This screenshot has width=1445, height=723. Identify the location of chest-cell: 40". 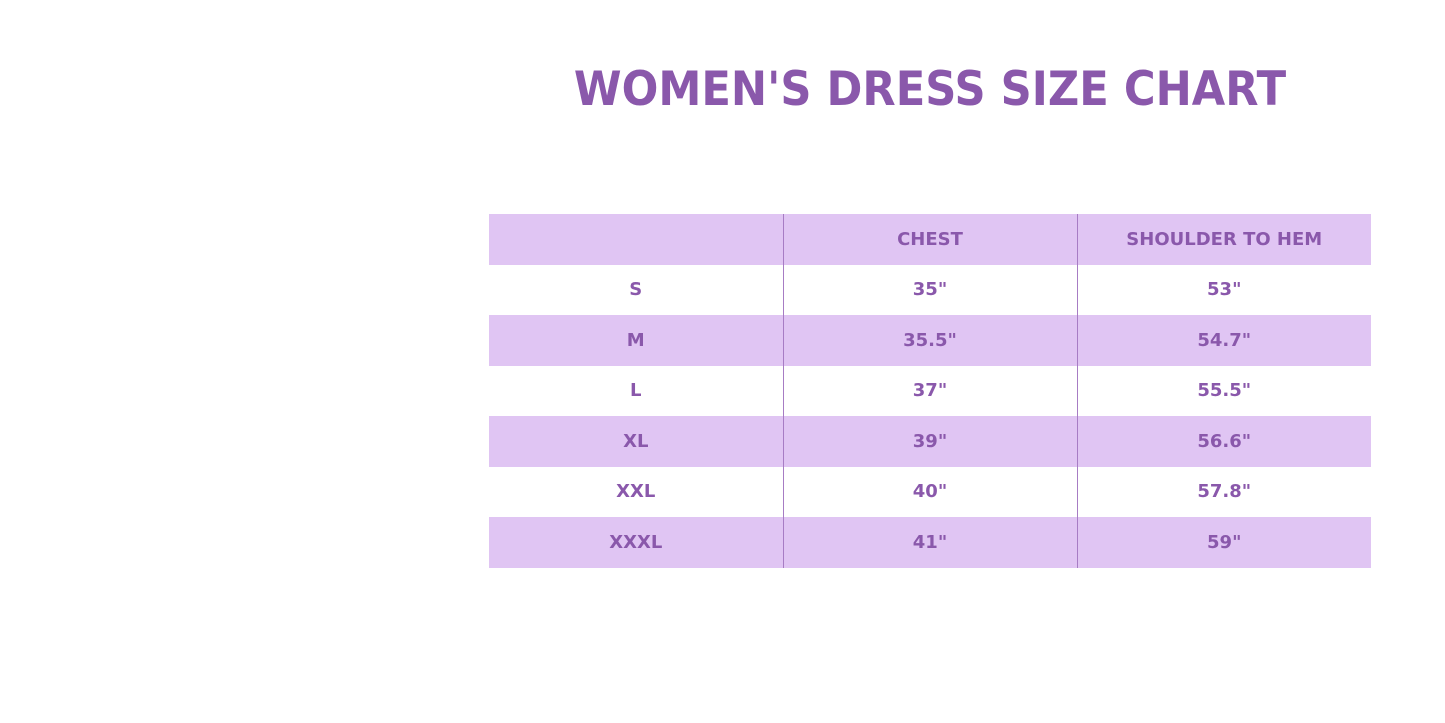
(929, 491).